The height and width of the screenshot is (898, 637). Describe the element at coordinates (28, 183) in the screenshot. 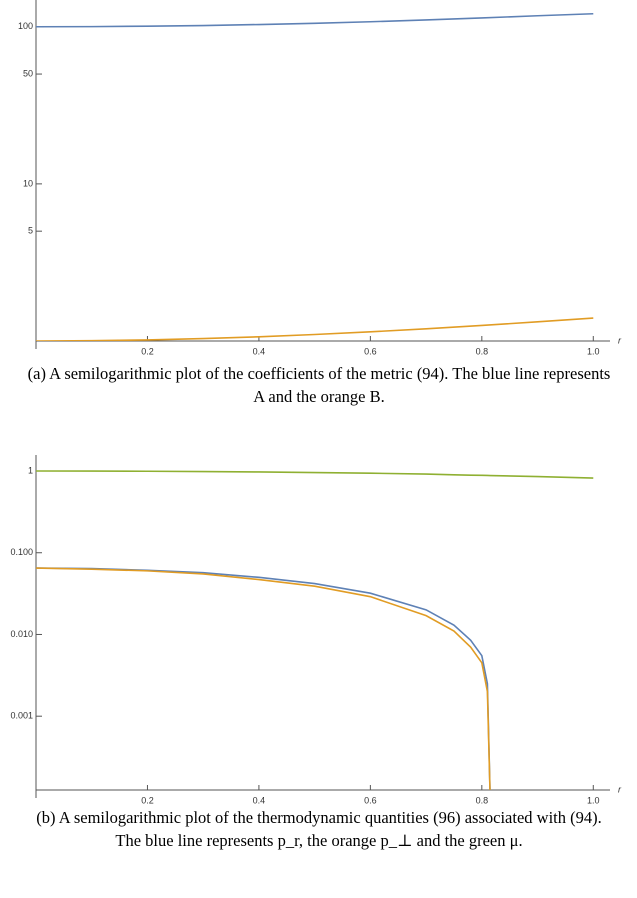

I see `y-tick-label: 10` at that location.